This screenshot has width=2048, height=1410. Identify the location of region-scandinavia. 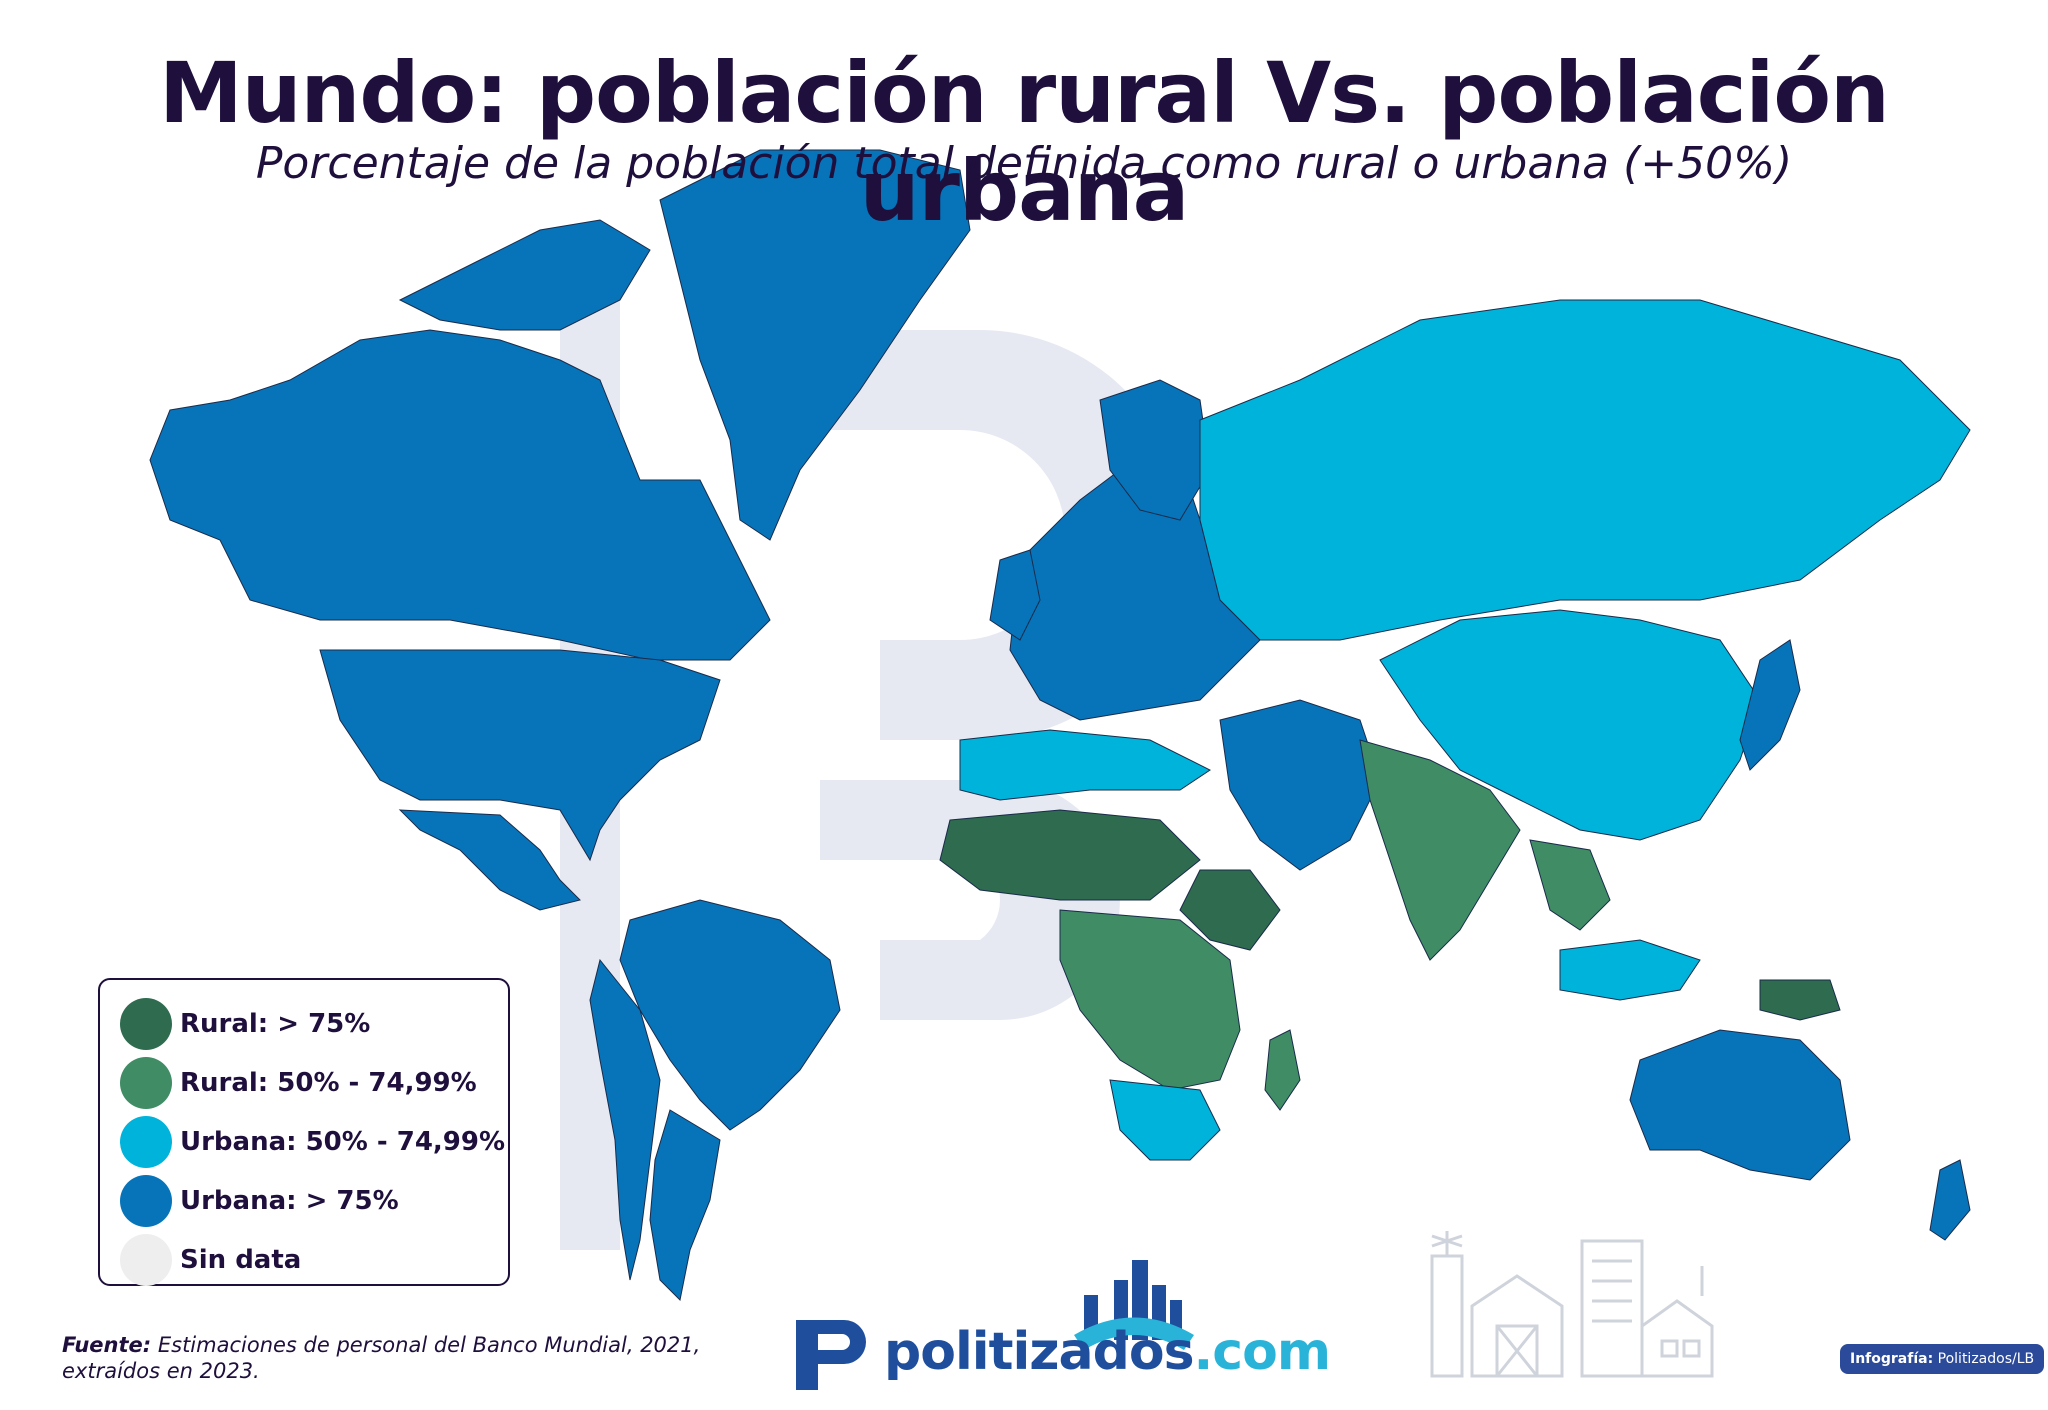
(1155, 450).